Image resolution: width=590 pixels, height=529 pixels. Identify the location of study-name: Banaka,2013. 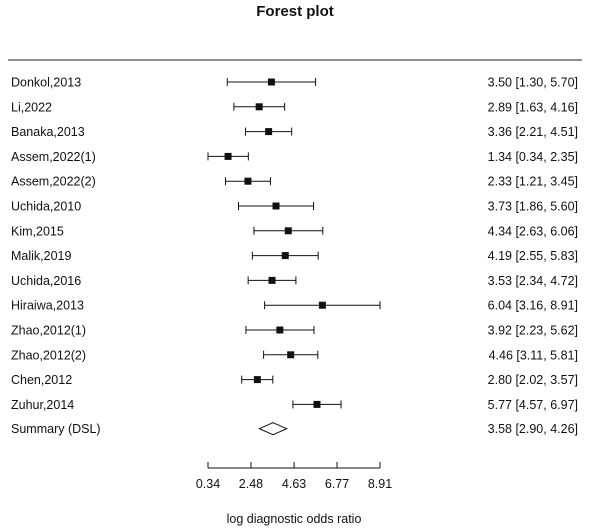
(48, 132).